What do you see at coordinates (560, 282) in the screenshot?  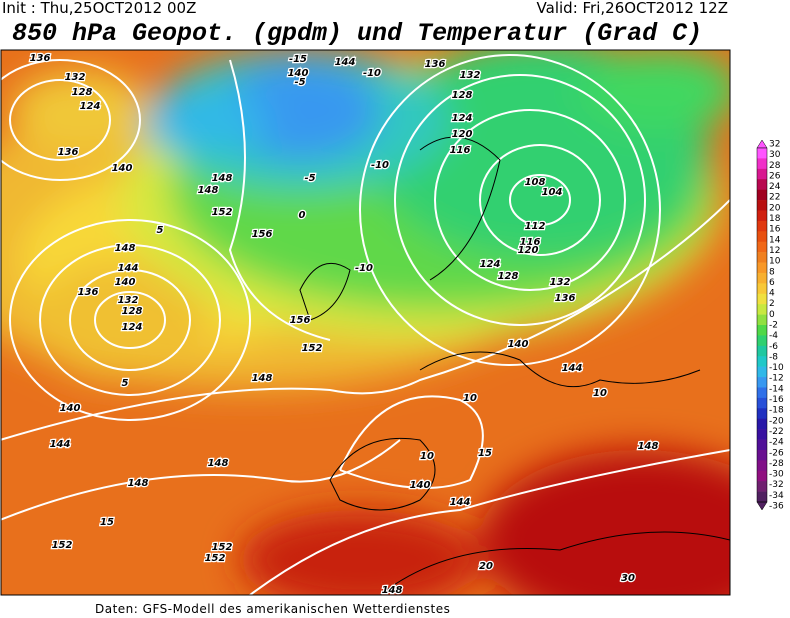 I see `contour-label: 132` at bounding box center [560, 282].